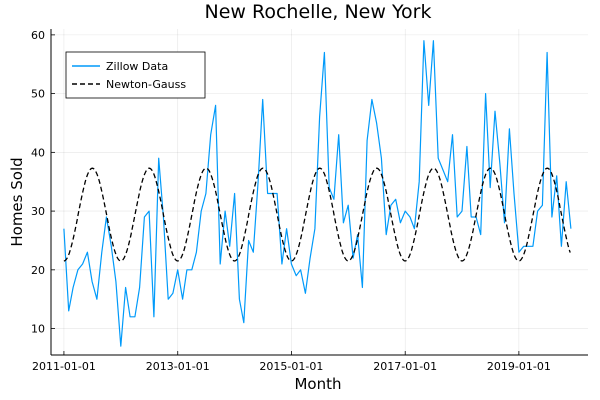 The width and height of the screenshot is (600, 400). I want to click on y-tick-label: 10, so click(38, 329).